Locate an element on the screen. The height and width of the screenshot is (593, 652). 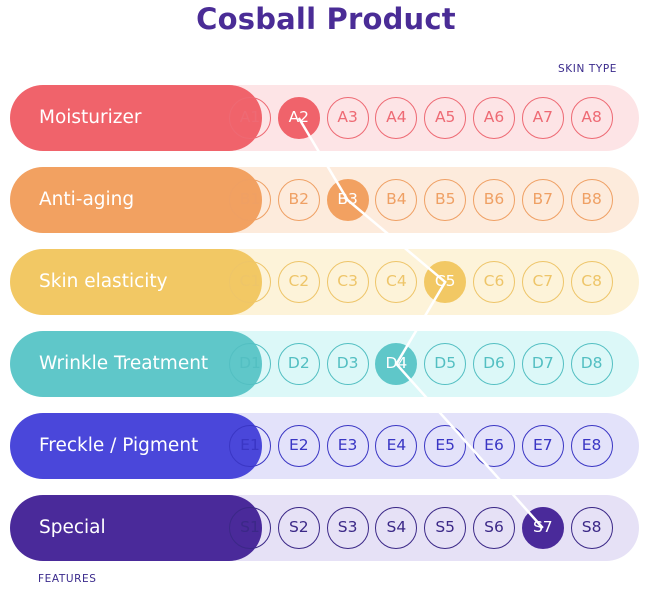
skin-type-cell-b8: B8 is located at coordinates (591, 200).